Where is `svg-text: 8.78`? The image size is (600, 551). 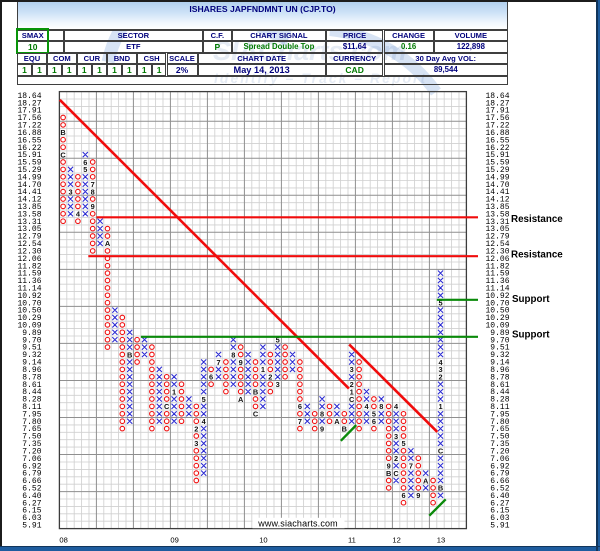 svg-text: 8.78 is located at coordinates (31, 377).